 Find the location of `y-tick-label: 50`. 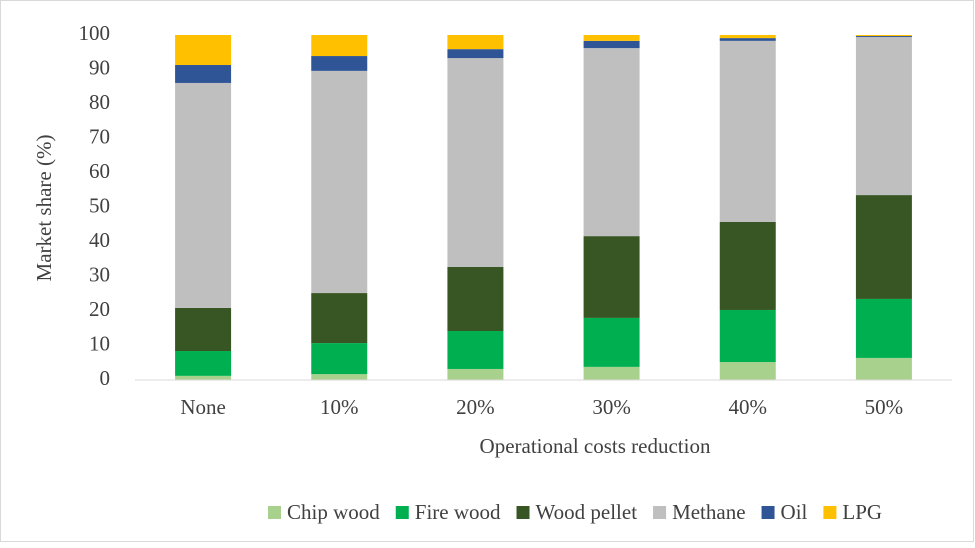

y-tick-label: 50 is located at coordinates (99, 205).